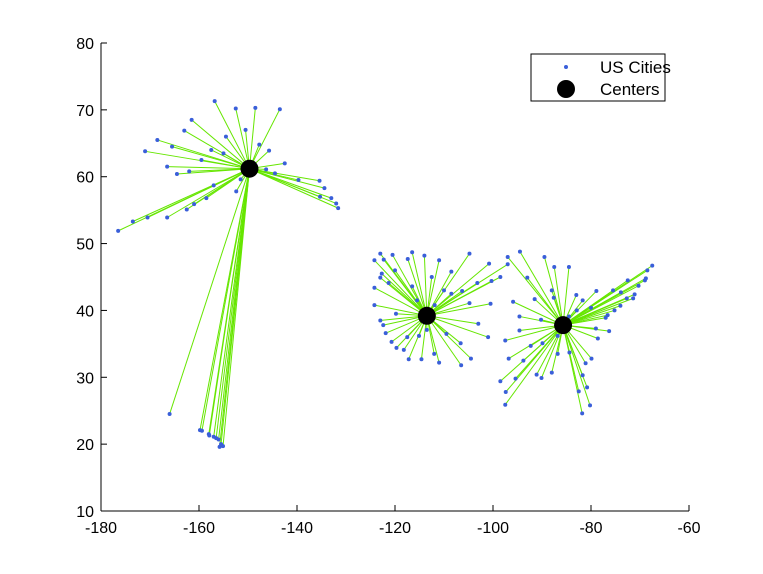  Describe the element at coordinates (85, 512) in the screenshot. I see `y-tick-label: 10` at that location.